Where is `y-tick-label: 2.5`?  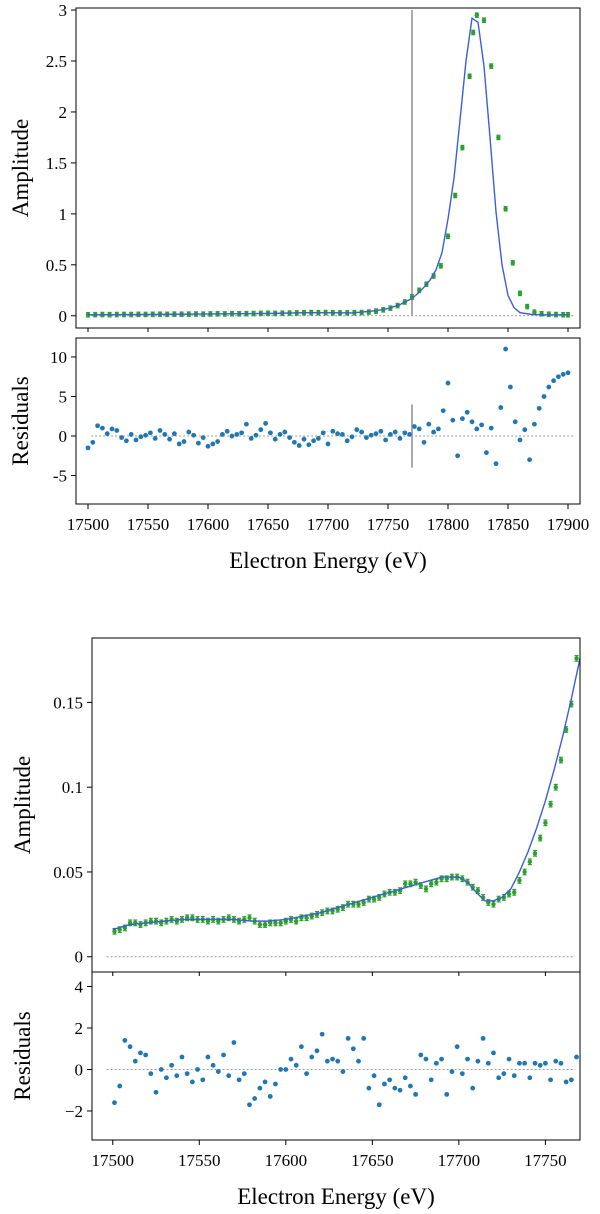 y-tick-label: 2.5 is located at coordinates (56, 61).